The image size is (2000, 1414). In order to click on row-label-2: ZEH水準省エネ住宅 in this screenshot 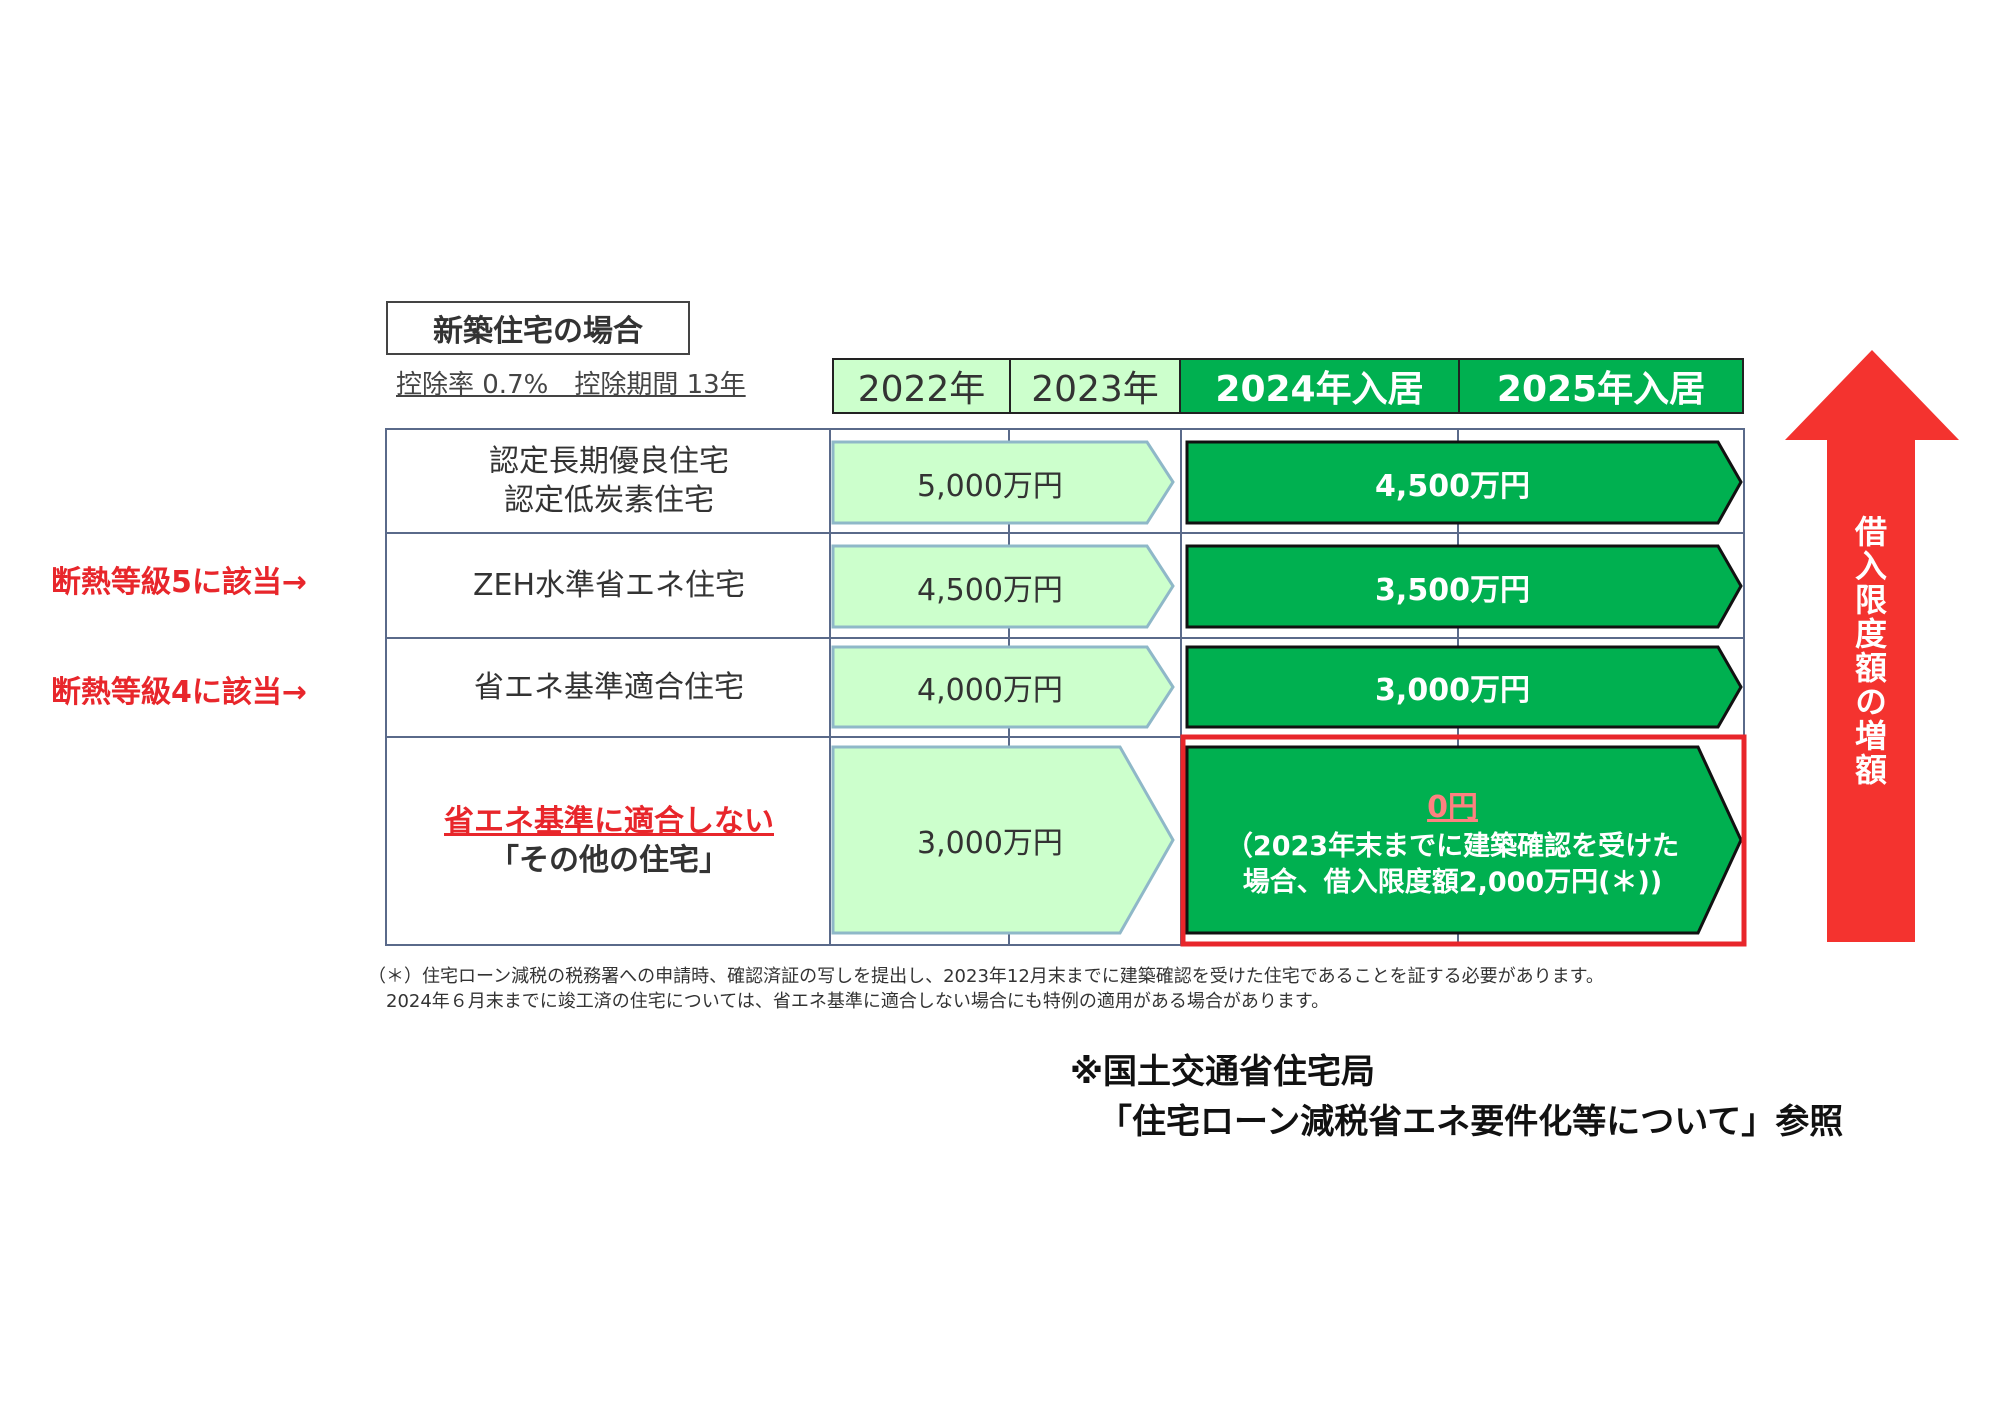, I will do `click(609, 585)`.